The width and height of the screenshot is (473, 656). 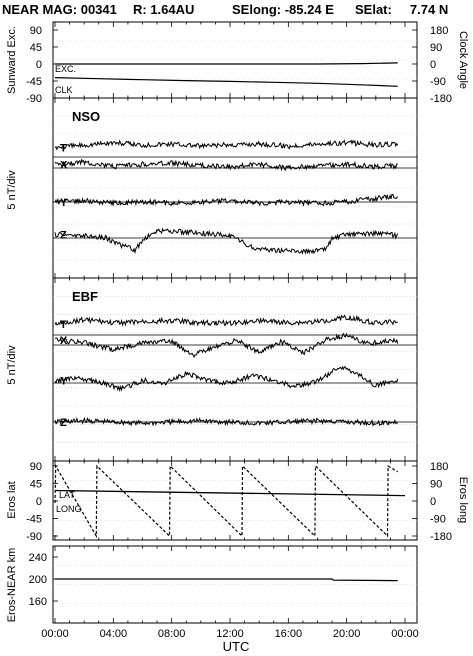 What do you see at coordinates (226, 580) in the screenshot?
I see `series-range-line` at bounding box center [226, 580].